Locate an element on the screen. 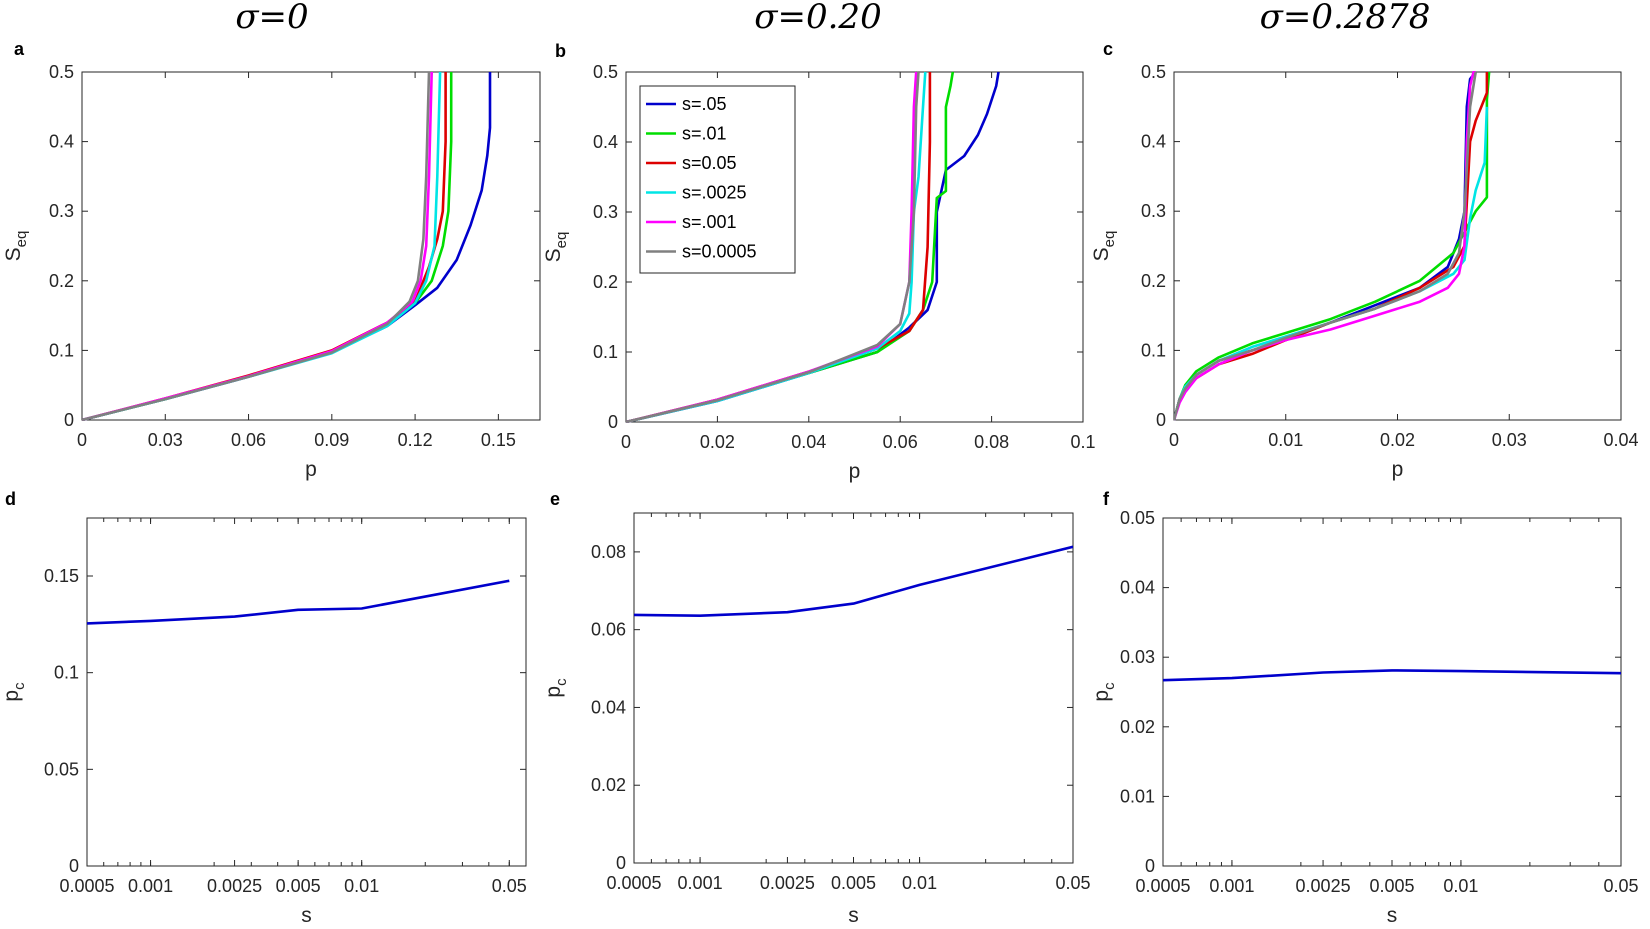 This screenshot has height=929, width=1650. x-tick-label-f-2: 0.0025 is located at coordinates (1323, 886).